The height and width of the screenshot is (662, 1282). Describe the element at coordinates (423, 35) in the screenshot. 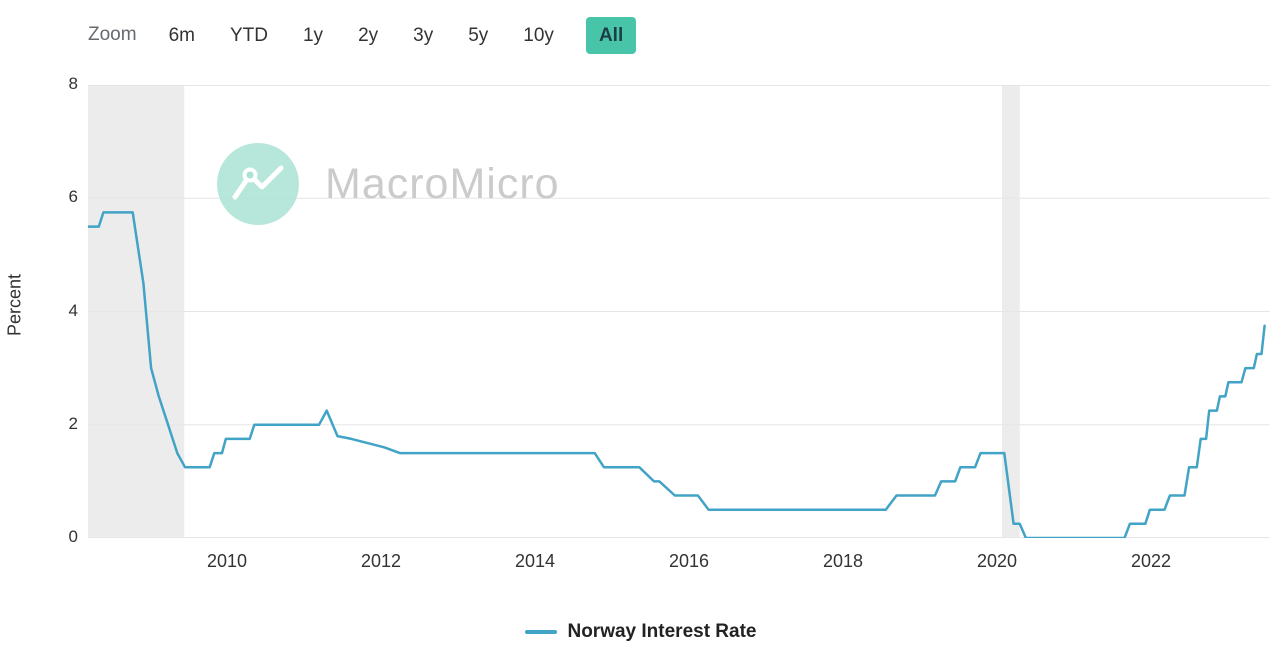

I see `range-button-3y: 3y` at that location.